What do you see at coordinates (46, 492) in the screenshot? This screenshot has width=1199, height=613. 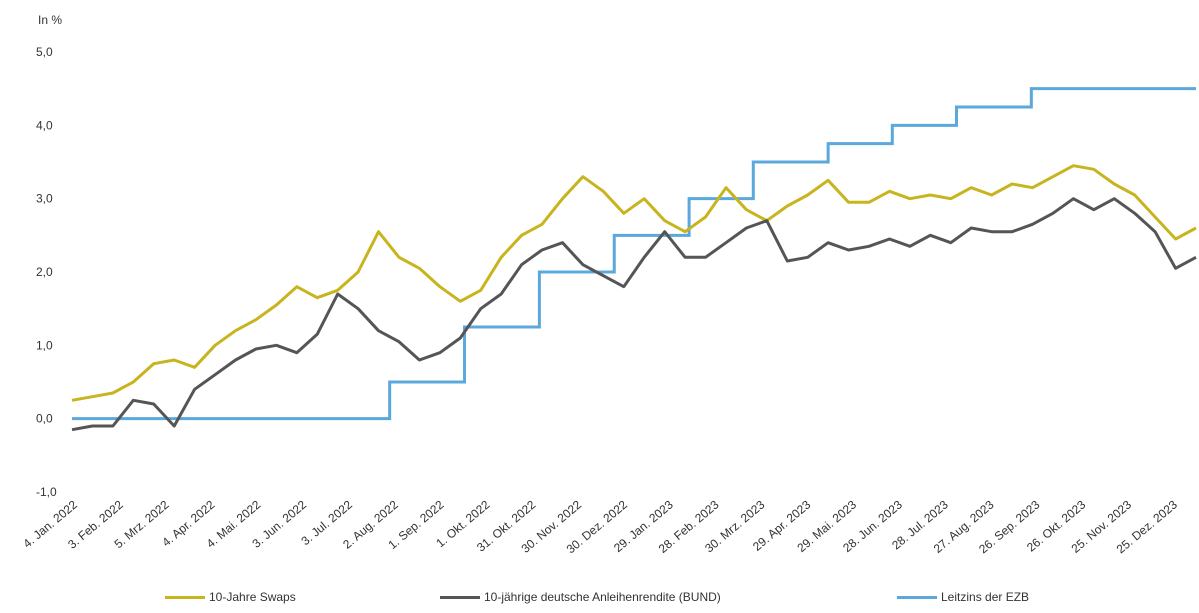 I see `y-tick-label: -1,0` at bounding box center [46, 492].